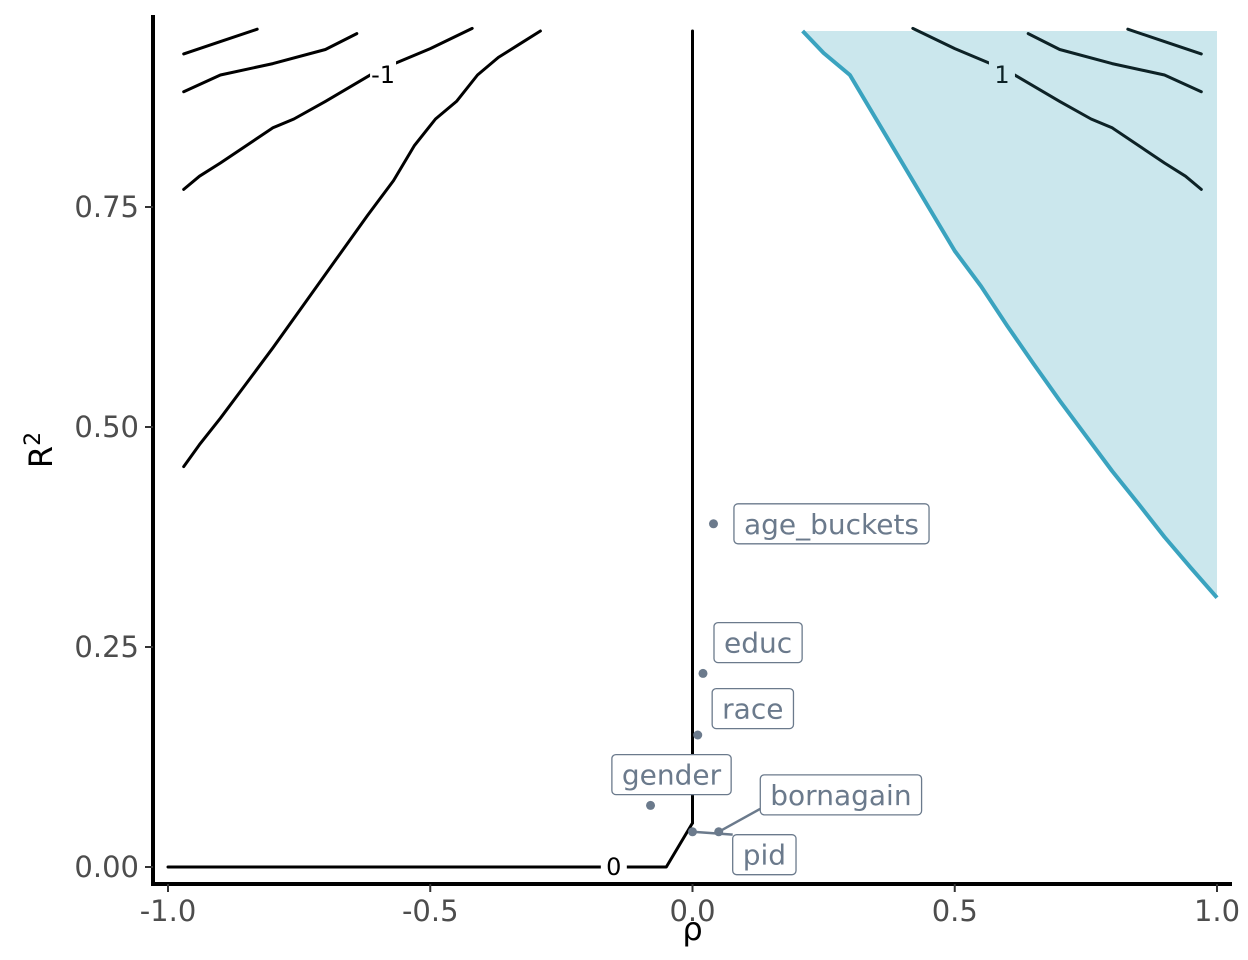 The image size is (1248, 960). I want to click on contour-label: 1, so click(1001, 75).